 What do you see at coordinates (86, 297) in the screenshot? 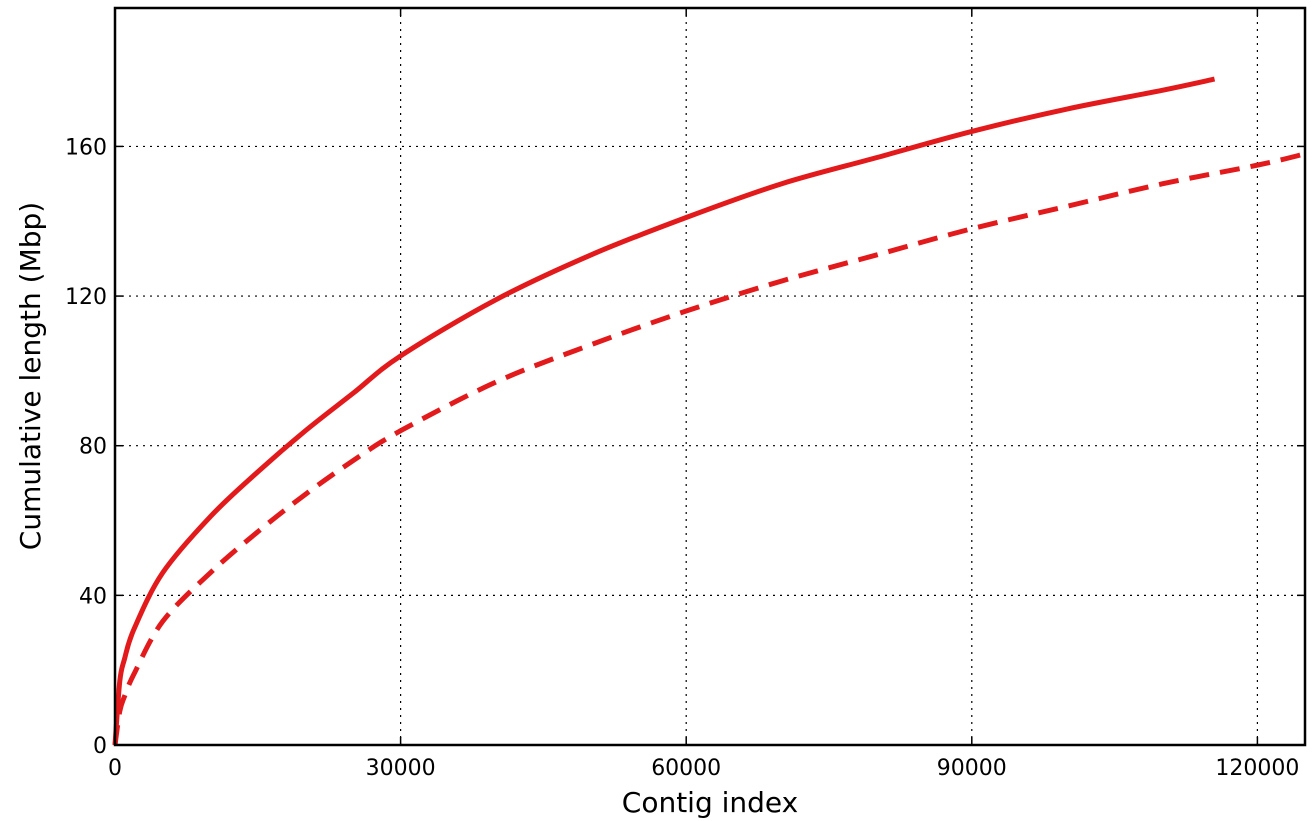
I see `y-tick-label: 120` at bounding box center [86, 297].